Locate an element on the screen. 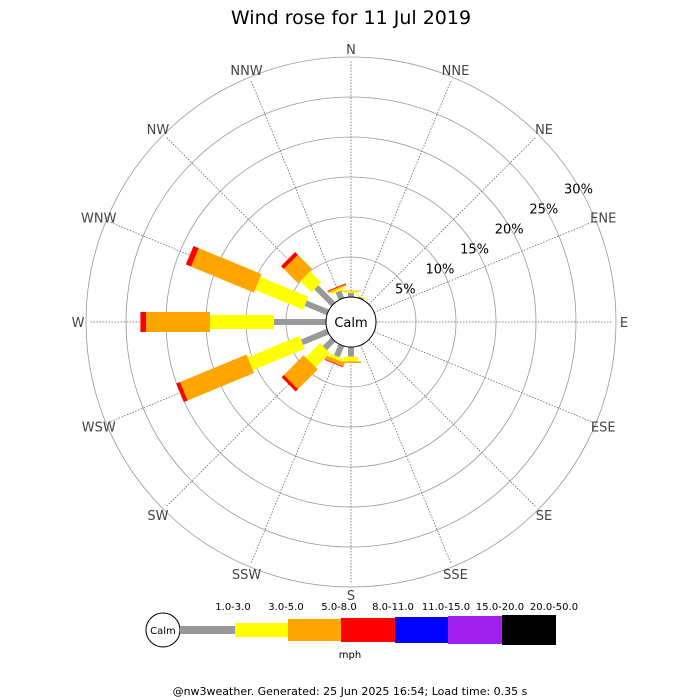 The width and height of the screenshot is (700, 700). direction-label-wsw: WSW is located at coordinates (99, 427).